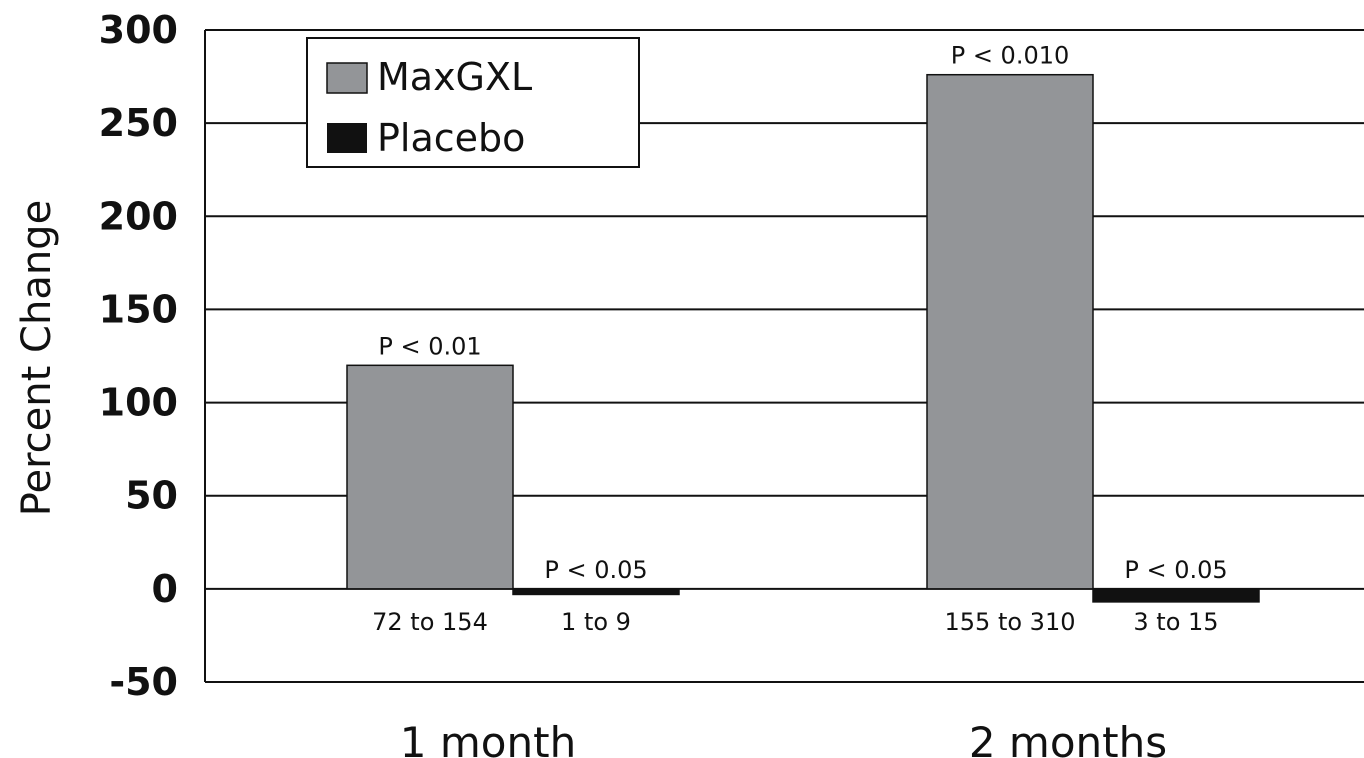 The width and height of the screenshot is (1364, 758). I want to click on y-tick-label: 300, so click(138, 30).